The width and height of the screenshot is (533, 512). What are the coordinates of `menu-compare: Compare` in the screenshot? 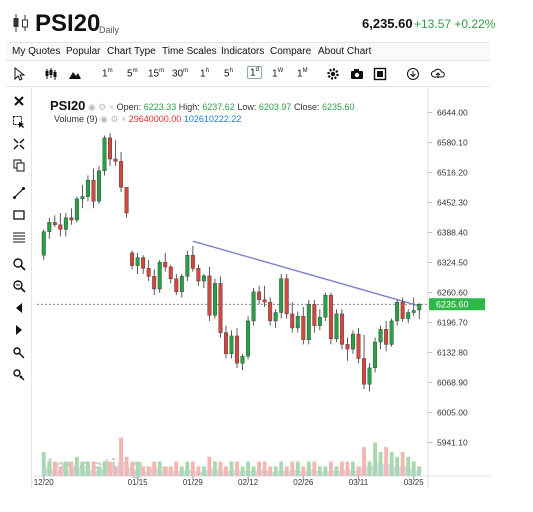 It's located at (291, 51).